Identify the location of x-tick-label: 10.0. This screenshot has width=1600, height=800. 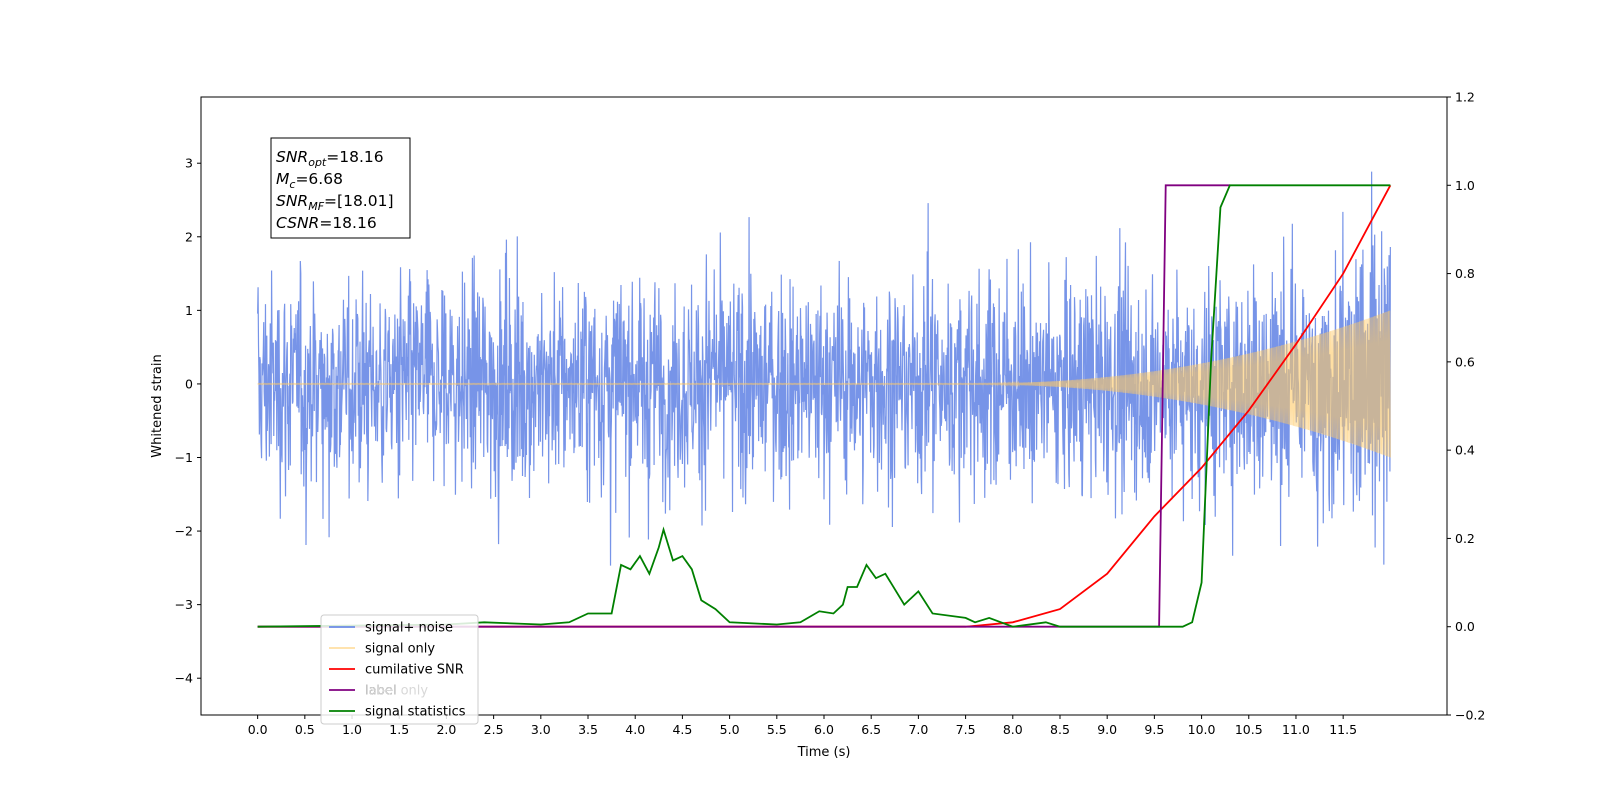
(1202, 729).